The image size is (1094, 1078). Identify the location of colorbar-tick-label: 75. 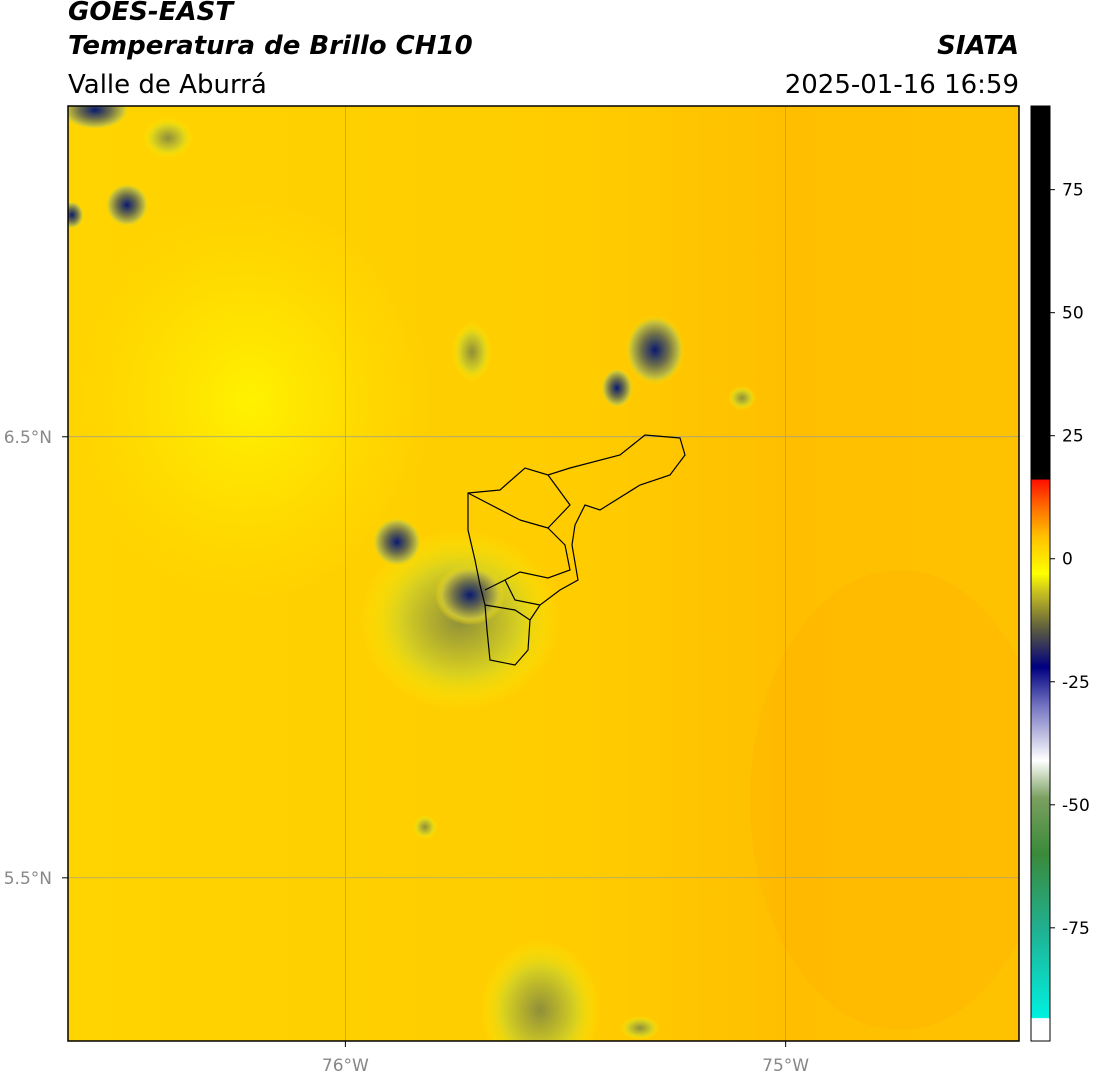
(1073, 191).